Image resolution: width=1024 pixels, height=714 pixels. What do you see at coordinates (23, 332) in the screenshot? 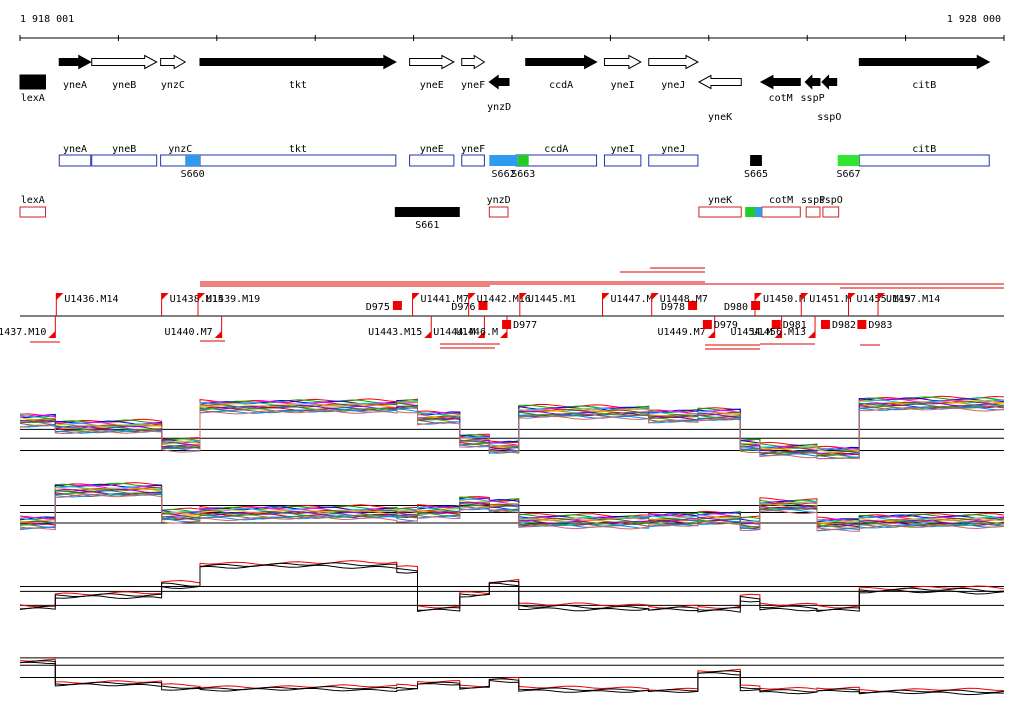
I see `feature-label: U1437.M10` at bounding box center [23, 332].